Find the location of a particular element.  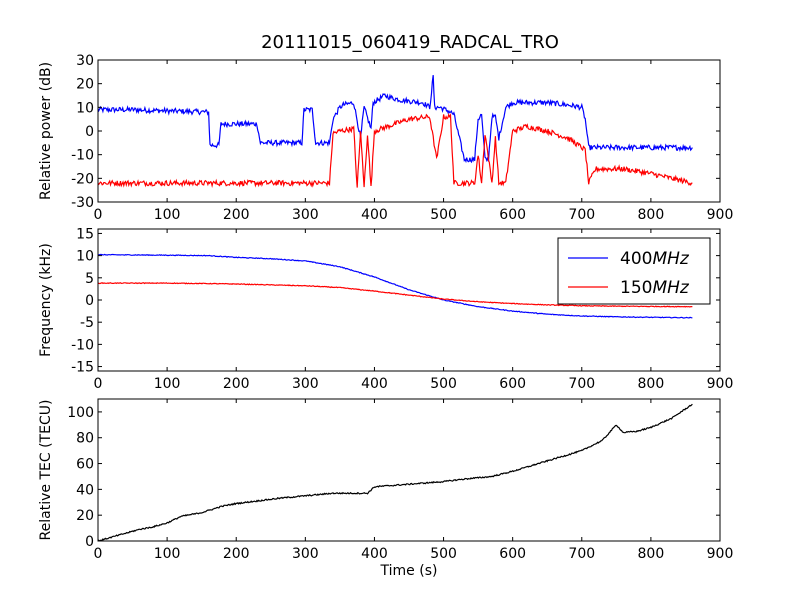

y-axis-label: Relative TEC (TECU) is located at coordinates (46, 470).